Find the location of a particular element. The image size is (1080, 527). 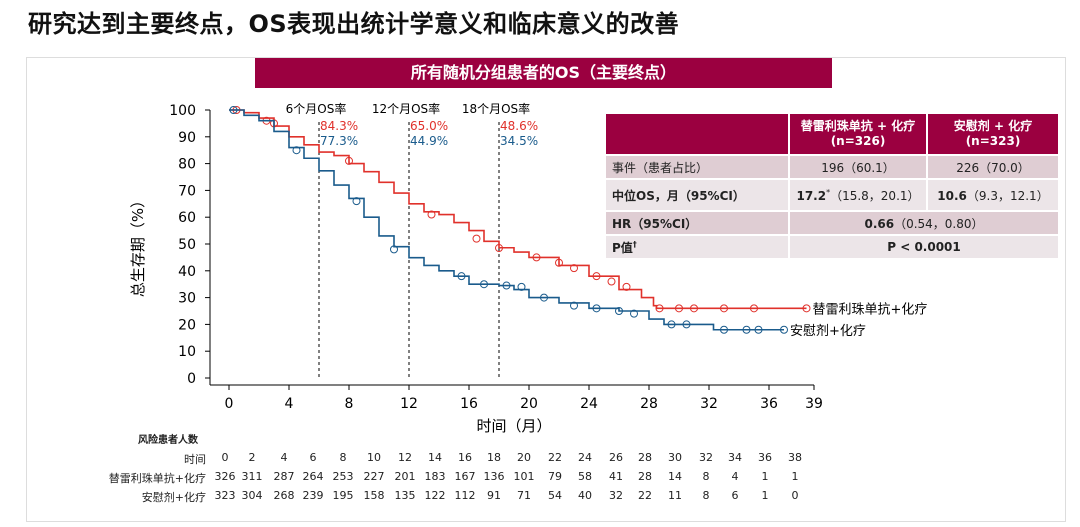

risk-count: 227 is located at coordinates (374, 476).